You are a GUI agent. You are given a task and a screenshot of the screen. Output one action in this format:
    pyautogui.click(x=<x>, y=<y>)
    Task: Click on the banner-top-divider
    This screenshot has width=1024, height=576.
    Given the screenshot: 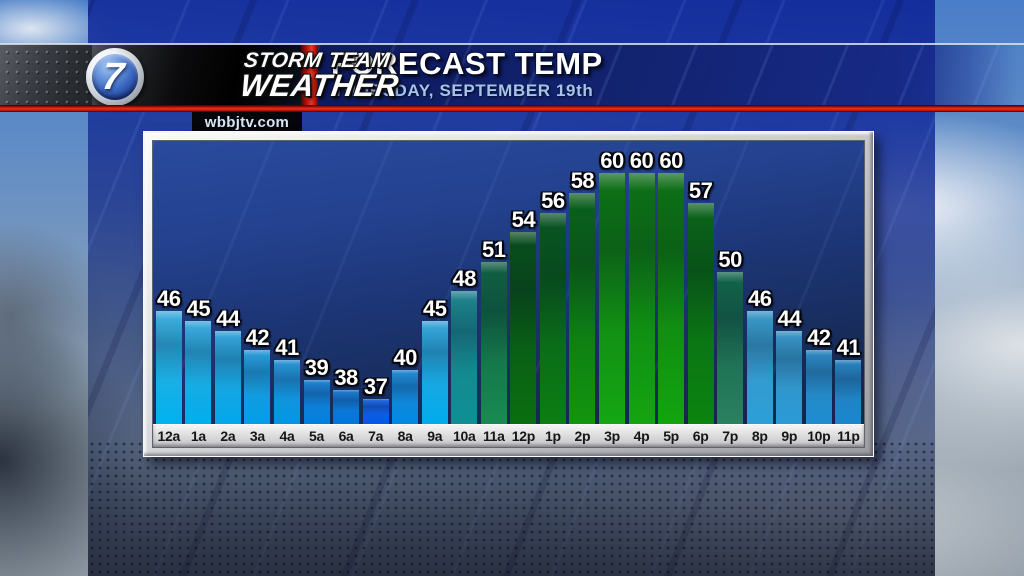 What is the action you would take?
    pyautogui.click(x=512, y=44)
    